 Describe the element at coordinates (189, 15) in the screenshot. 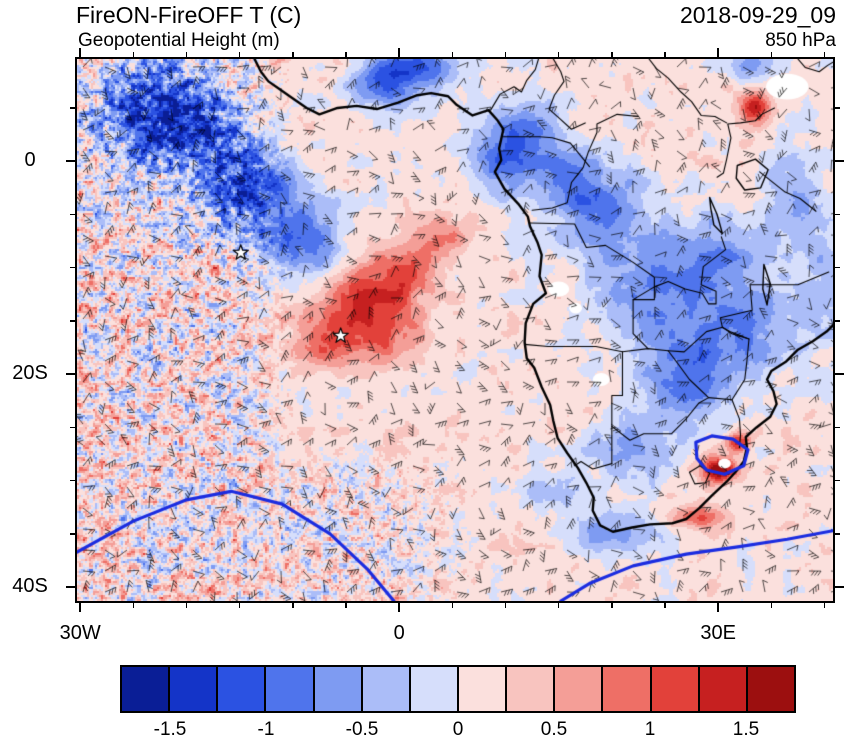

I see `plot-title: FireON-FireOFF T (C)` at that location.